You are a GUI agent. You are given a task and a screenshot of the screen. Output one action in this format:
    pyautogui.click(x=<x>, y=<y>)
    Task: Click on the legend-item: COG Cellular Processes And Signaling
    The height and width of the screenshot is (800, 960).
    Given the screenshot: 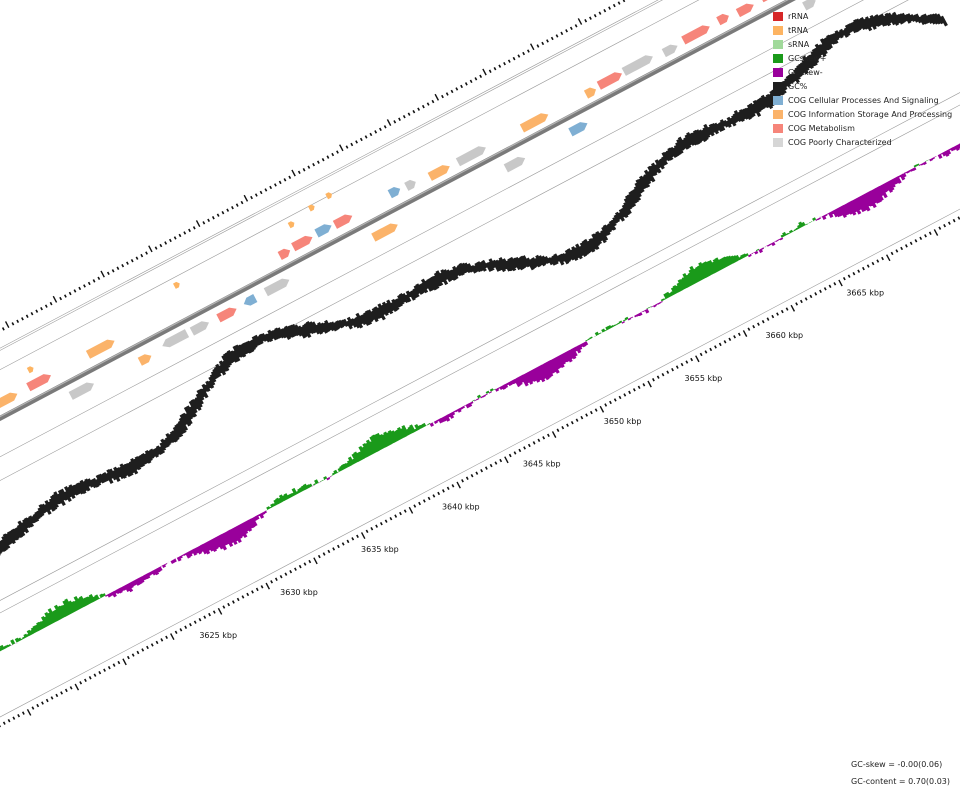 What is the action you would take?
    pyautogui.click(x=862, y=100)
    